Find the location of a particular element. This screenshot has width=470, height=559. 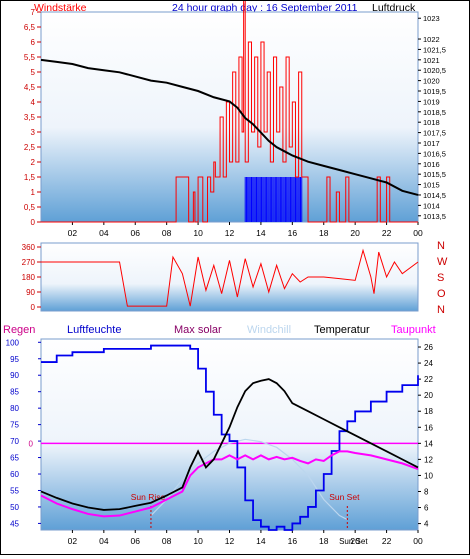

header-title: 24 hour graph day : 16 September 2011 is located at coordinates (265, 8).